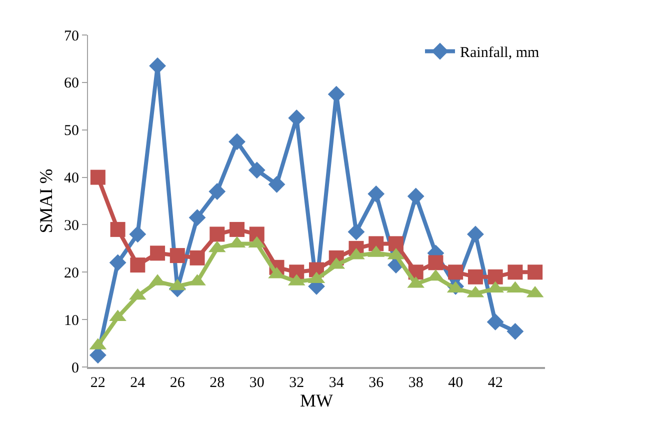  Describe the element at coordinates (71, 273) in the screenshot. I see `y-tick-label: 20` at that location.